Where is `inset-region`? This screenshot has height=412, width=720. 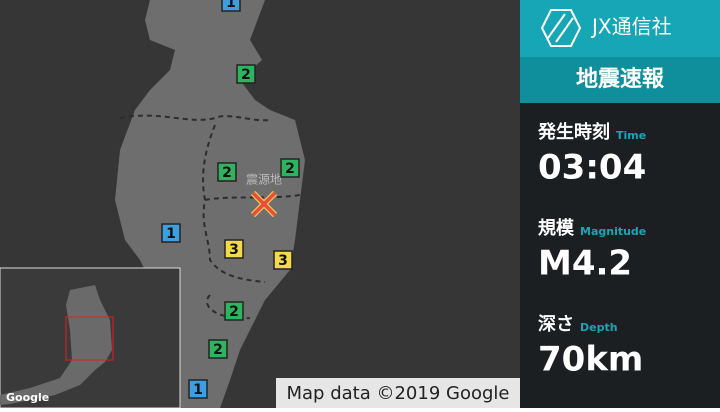 inset-region is located at coordinates (89, 338).